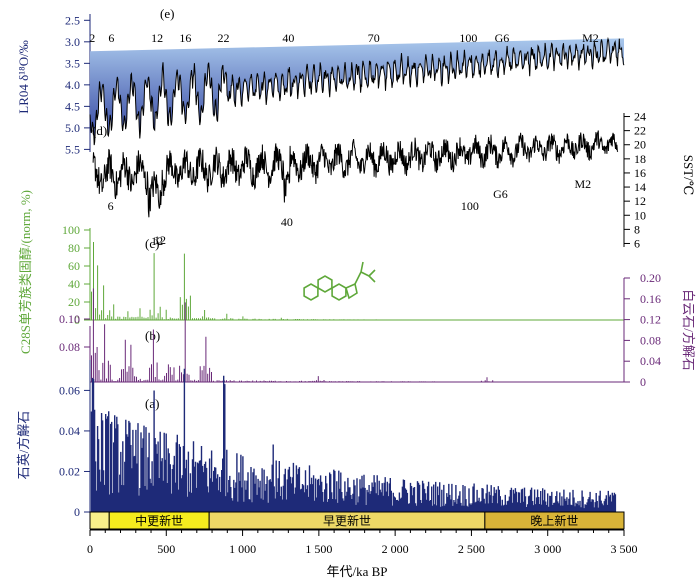 The image size is (700, 582). Describe the element at coordinates (582, 184) in the screenshot. I see `sst-annotation: M2` at that location.